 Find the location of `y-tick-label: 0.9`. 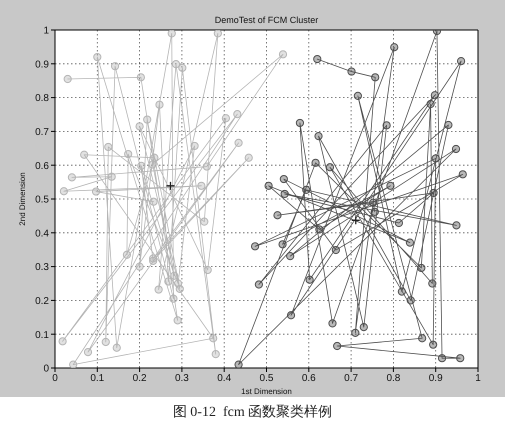

y-tick-label: 0.9 is located at coordinates (42, 64).